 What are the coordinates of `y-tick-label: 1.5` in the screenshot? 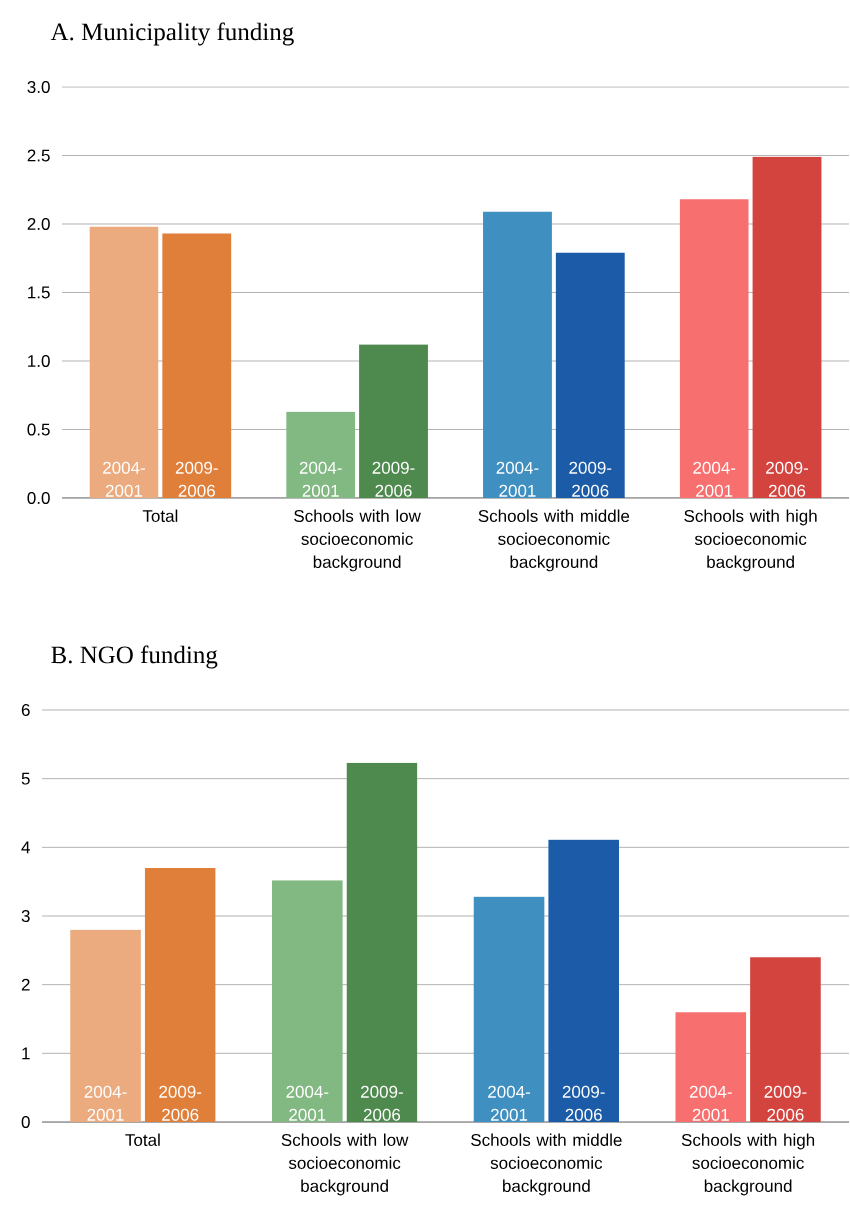 It's located at (39, 292).